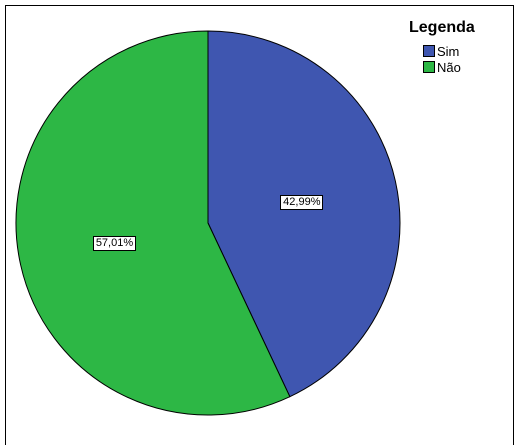  I want to click on legend-item-sim: Sim, so click(459, 51).